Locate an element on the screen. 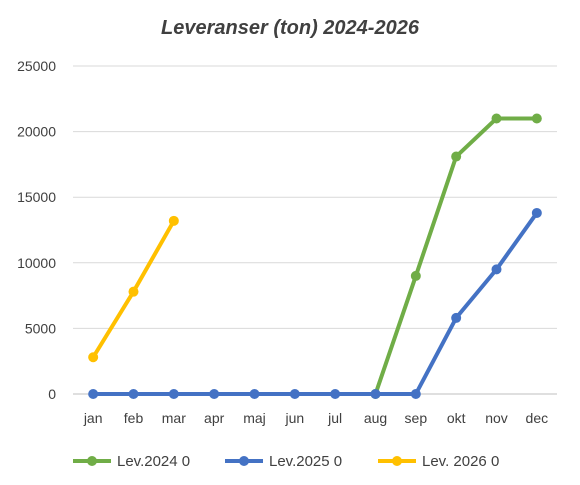 This screenshot has height=485, width=580. x-tick-label: jan is located at coordinates (93, 418).